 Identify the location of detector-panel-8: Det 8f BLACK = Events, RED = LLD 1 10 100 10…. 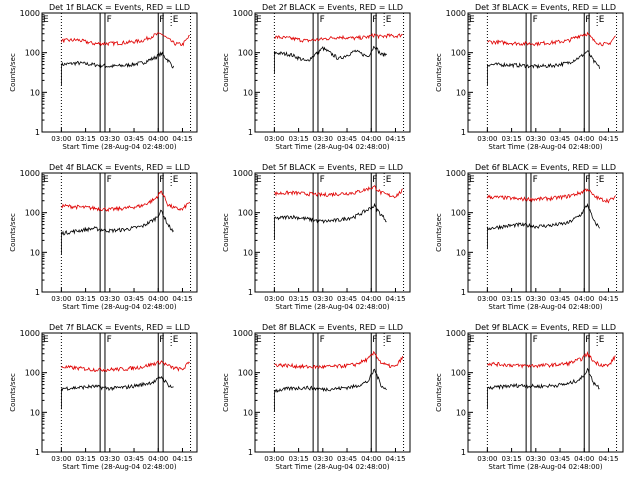
(316, 397).